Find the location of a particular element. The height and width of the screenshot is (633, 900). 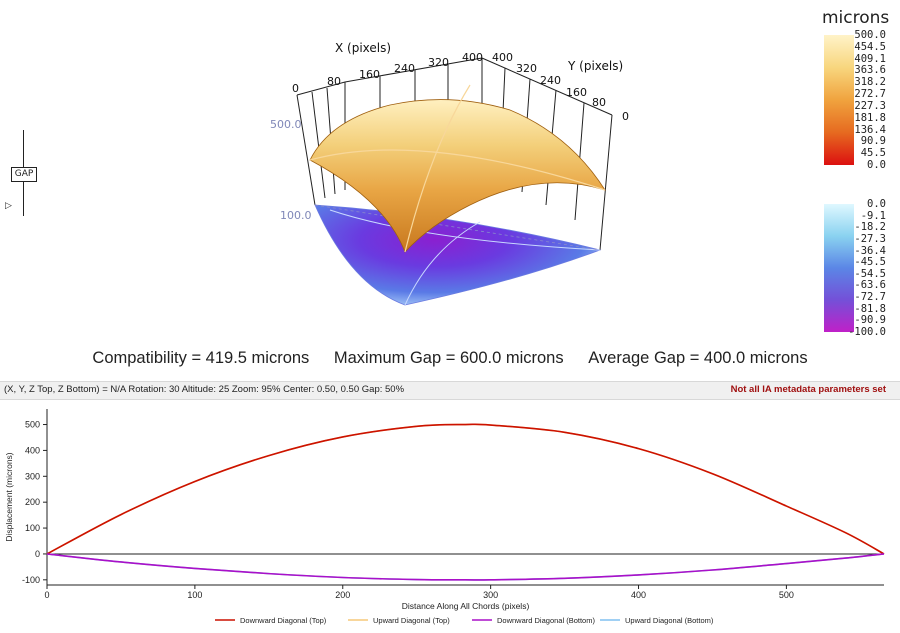

x-tick-label: 300 is located at coordinates (490, 595).